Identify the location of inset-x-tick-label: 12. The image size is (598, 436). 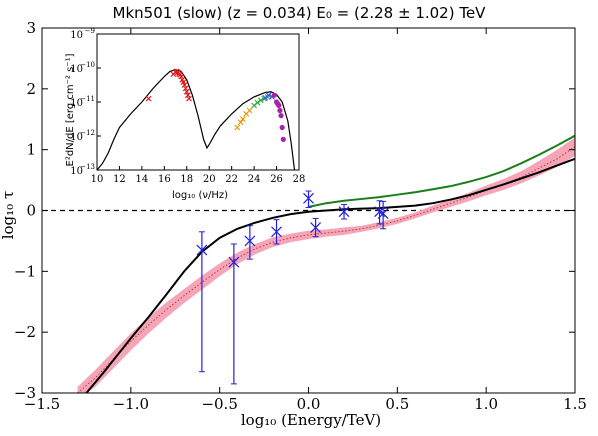
(119, 179).